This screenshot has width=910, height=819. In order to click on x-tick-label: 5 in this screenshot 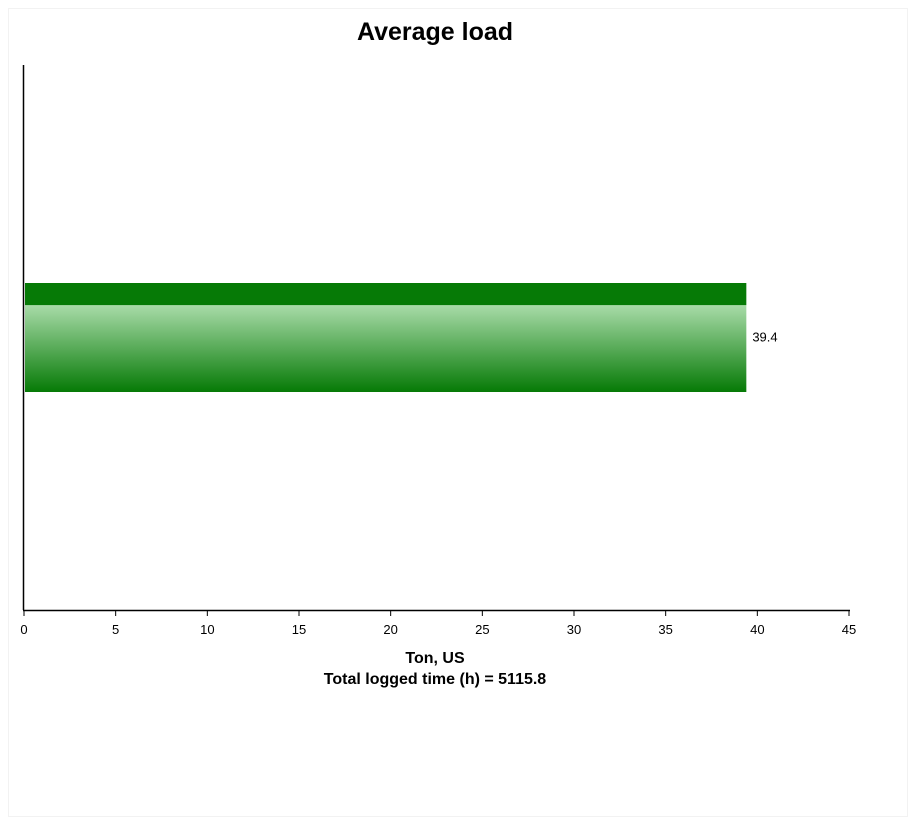, I will do `click(115, 629)`.